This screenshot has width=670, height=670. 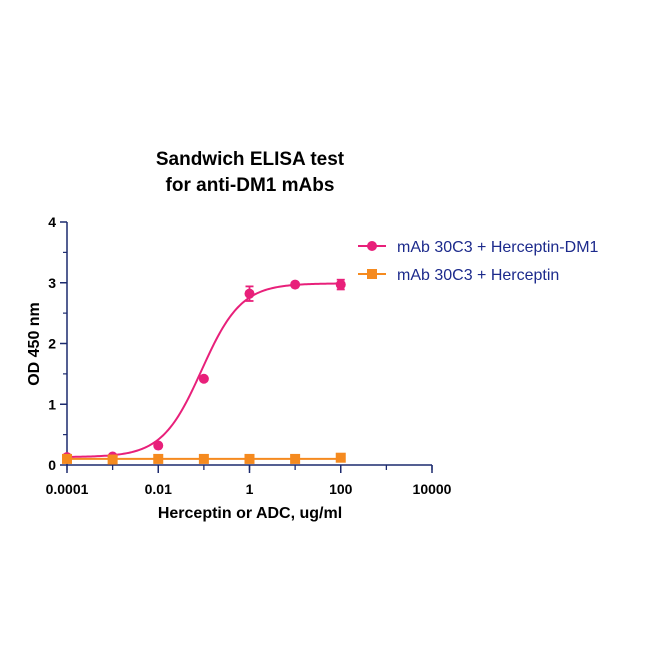 What do you see at coordinates (158, 489) in the screenshot?
I see `x-tick-label: 0.01` at bounding box center [158, 489].